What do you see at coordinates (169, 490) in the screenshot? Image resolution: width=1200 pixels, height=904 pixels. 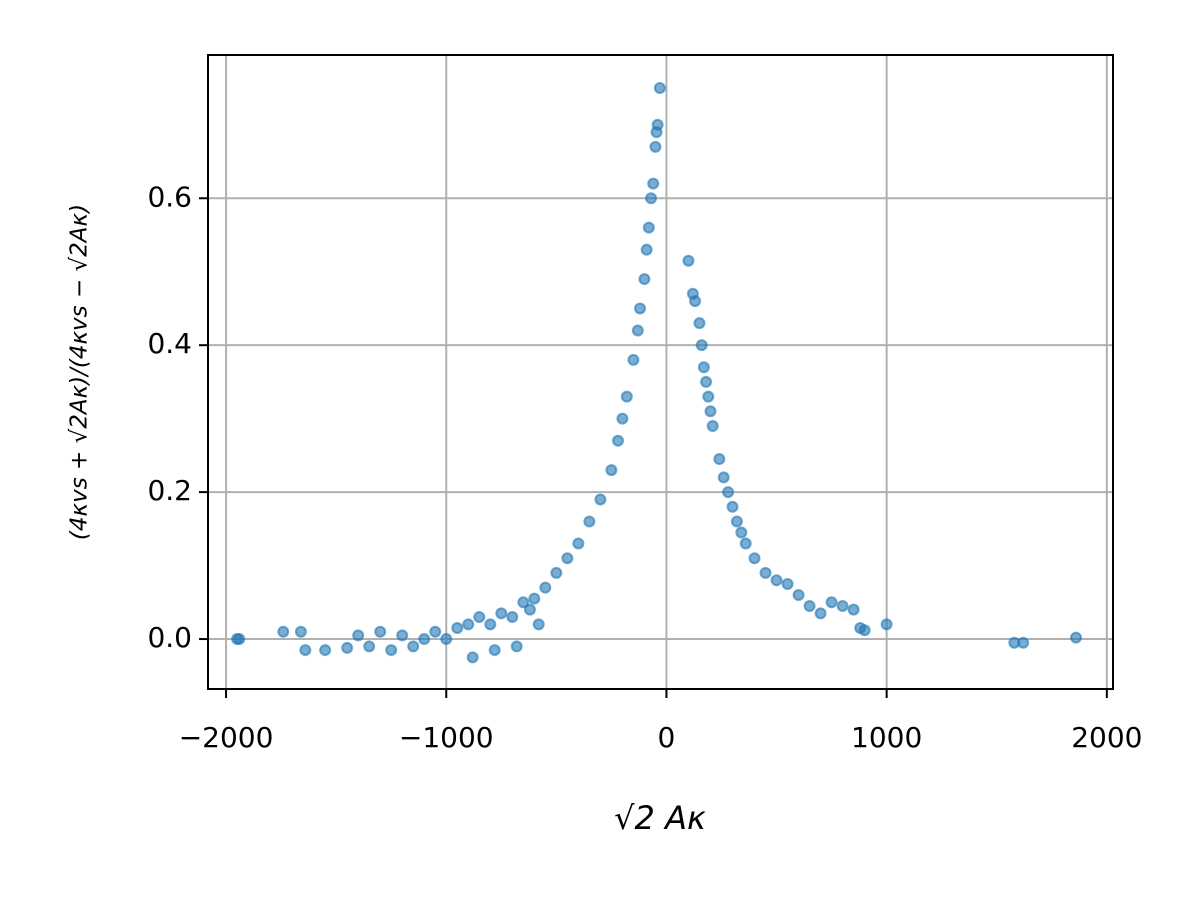 I see `y-tick-label: 0.2` at bounding box center [169, 490].